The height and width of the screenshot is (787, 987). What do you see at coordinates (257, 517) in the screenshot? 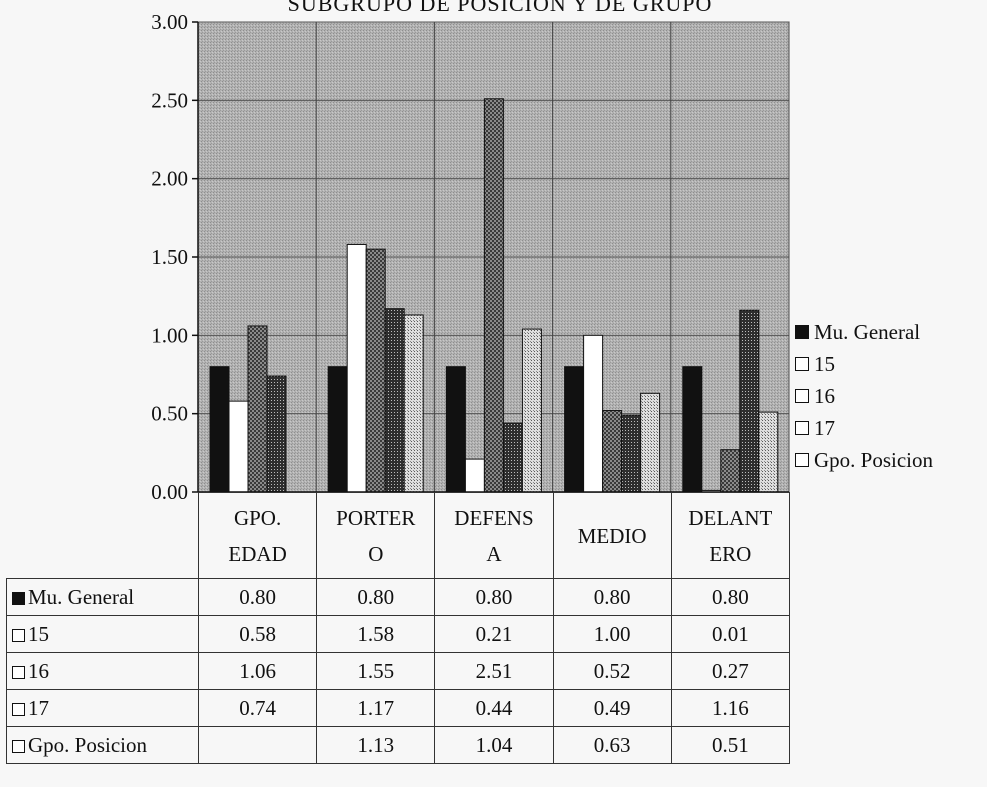
I see `x-tick-label-line: GPO.` at bounding box center [257, 517].